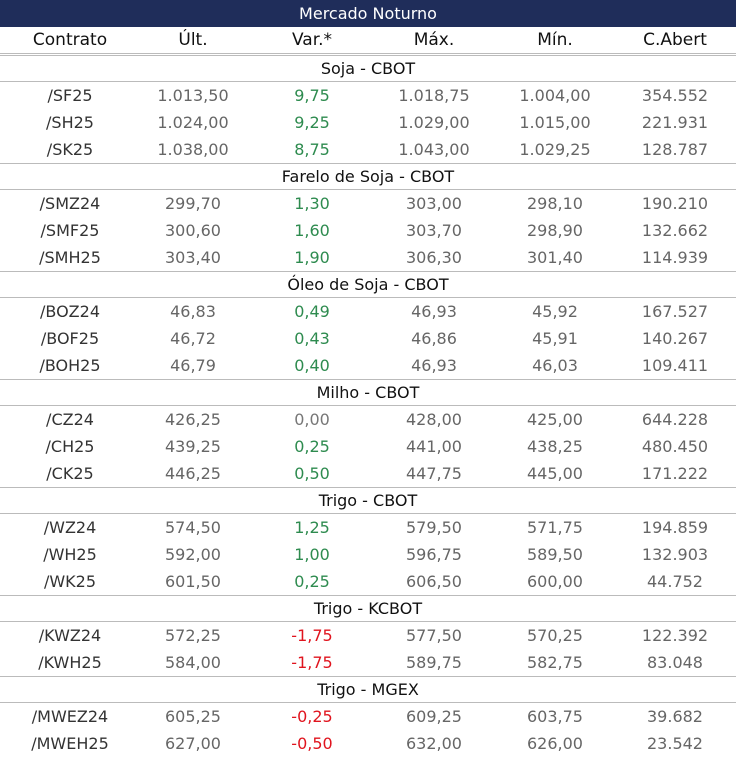 Image resolution: width=736 pixels, height=760 pixels. Describe the element at coordinates (312, 149) in the screenshot. I see `value-cell: 8,75` at that location.